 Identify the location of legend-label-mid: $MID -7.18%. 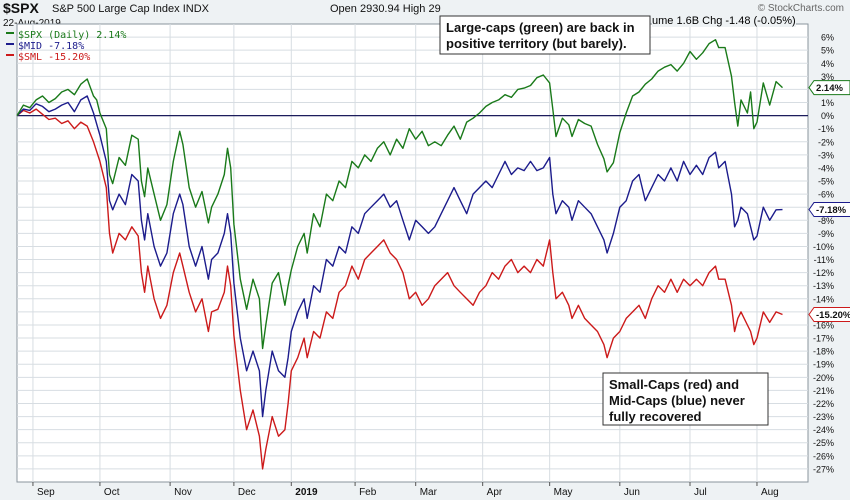
(51, 46).